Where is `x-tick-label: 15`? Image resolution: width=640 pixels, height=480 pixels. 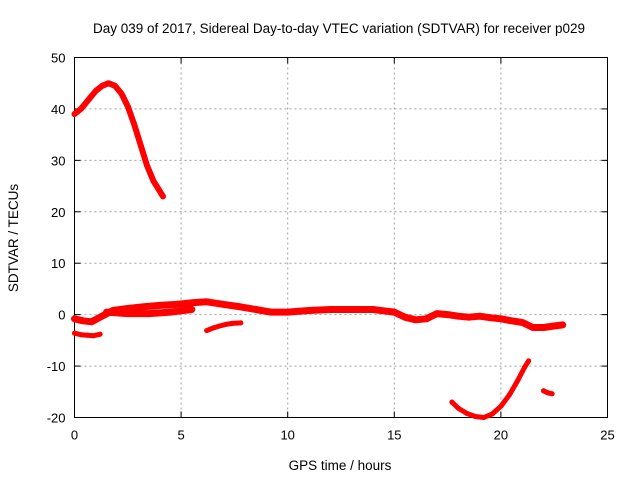
x-tick-label: 15 is located at coordinates (394, 435).